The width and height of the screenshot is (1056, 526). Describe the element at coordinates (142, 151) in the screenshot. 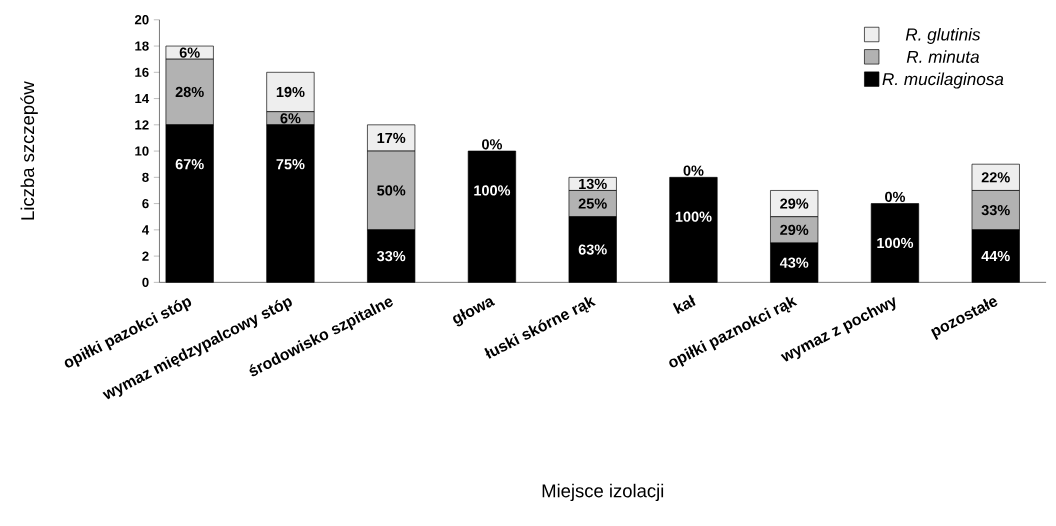

I see `y-tick-label: 10` at that location.